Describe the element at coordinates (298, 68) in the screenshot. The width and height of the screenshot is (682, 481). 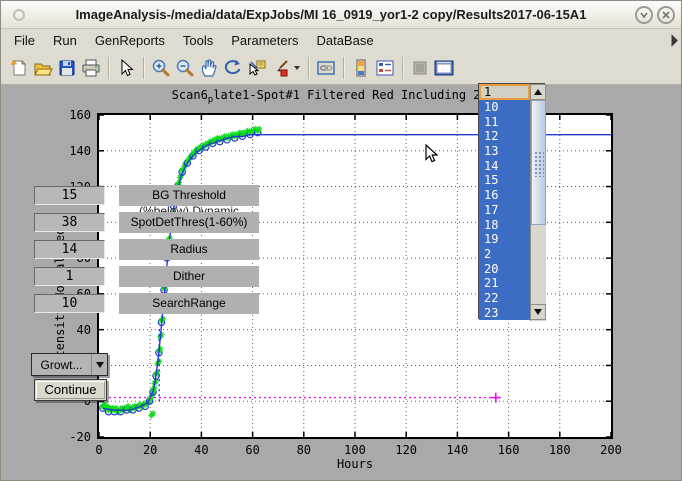
I see `brush-dropdown-caret` at that location.